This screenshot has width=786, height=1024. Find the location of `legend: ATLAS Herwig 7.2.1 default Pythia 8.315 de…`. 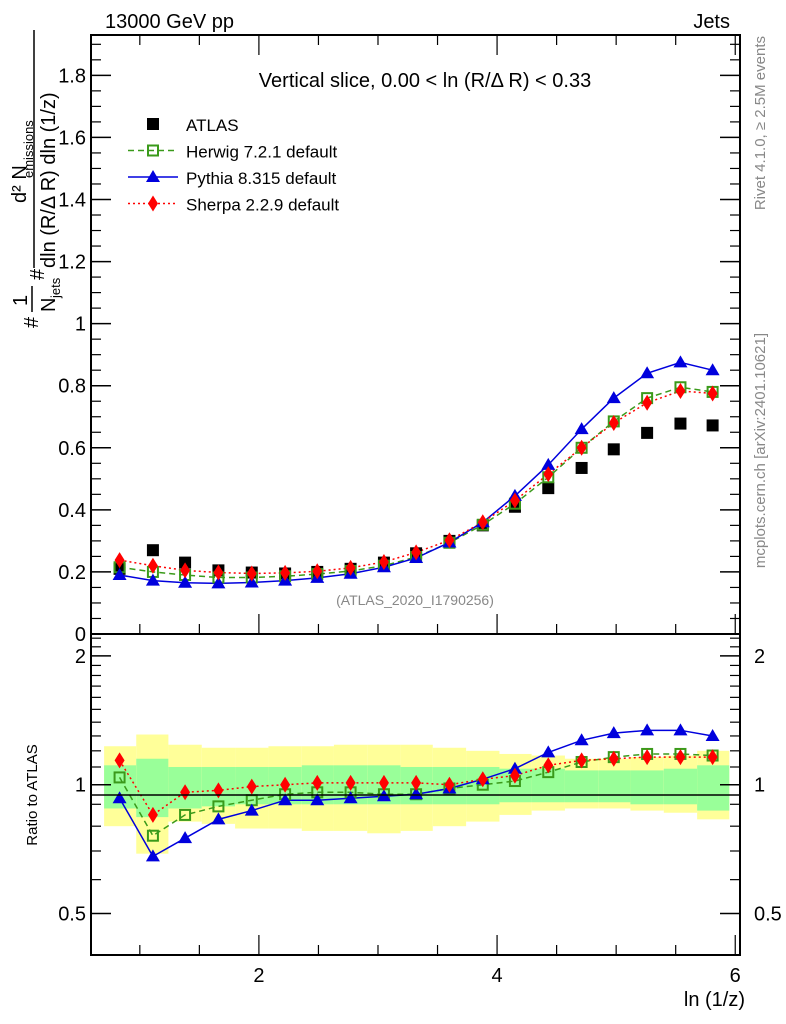

legend: ATLAS Herwig 7.2.1 default Pythia 8.315 de… is located at coordinates (233, 165).